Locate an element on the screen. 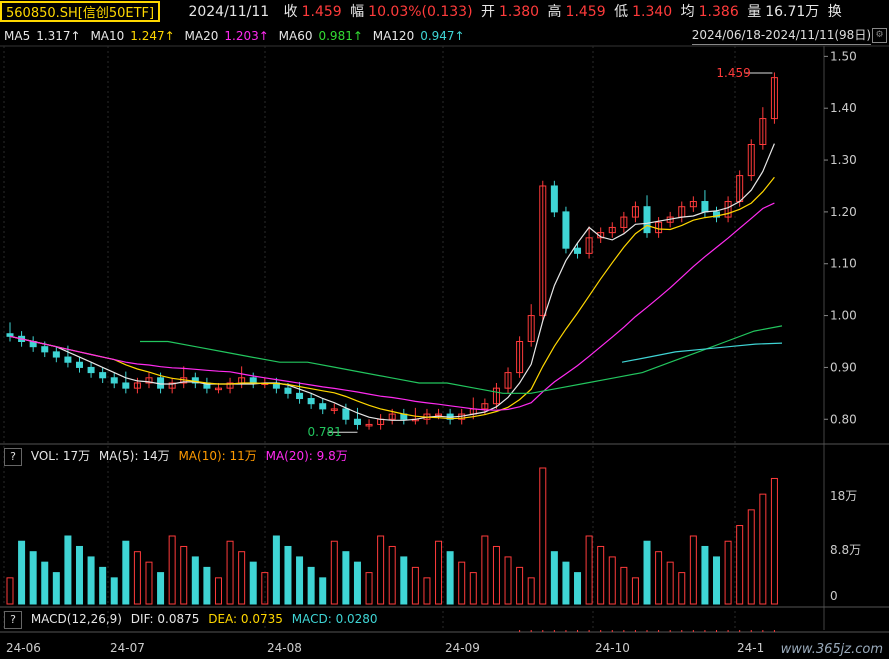  date-tick-label: 24-06 is located at coordinates (23, 648).